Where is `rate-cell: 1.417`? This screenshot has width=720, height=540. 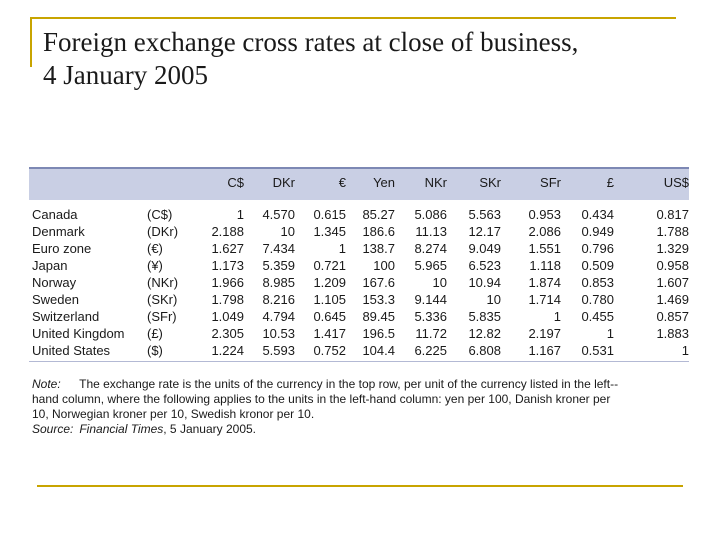
rate-cell: 1.417 is located at coordinates (329, 333).